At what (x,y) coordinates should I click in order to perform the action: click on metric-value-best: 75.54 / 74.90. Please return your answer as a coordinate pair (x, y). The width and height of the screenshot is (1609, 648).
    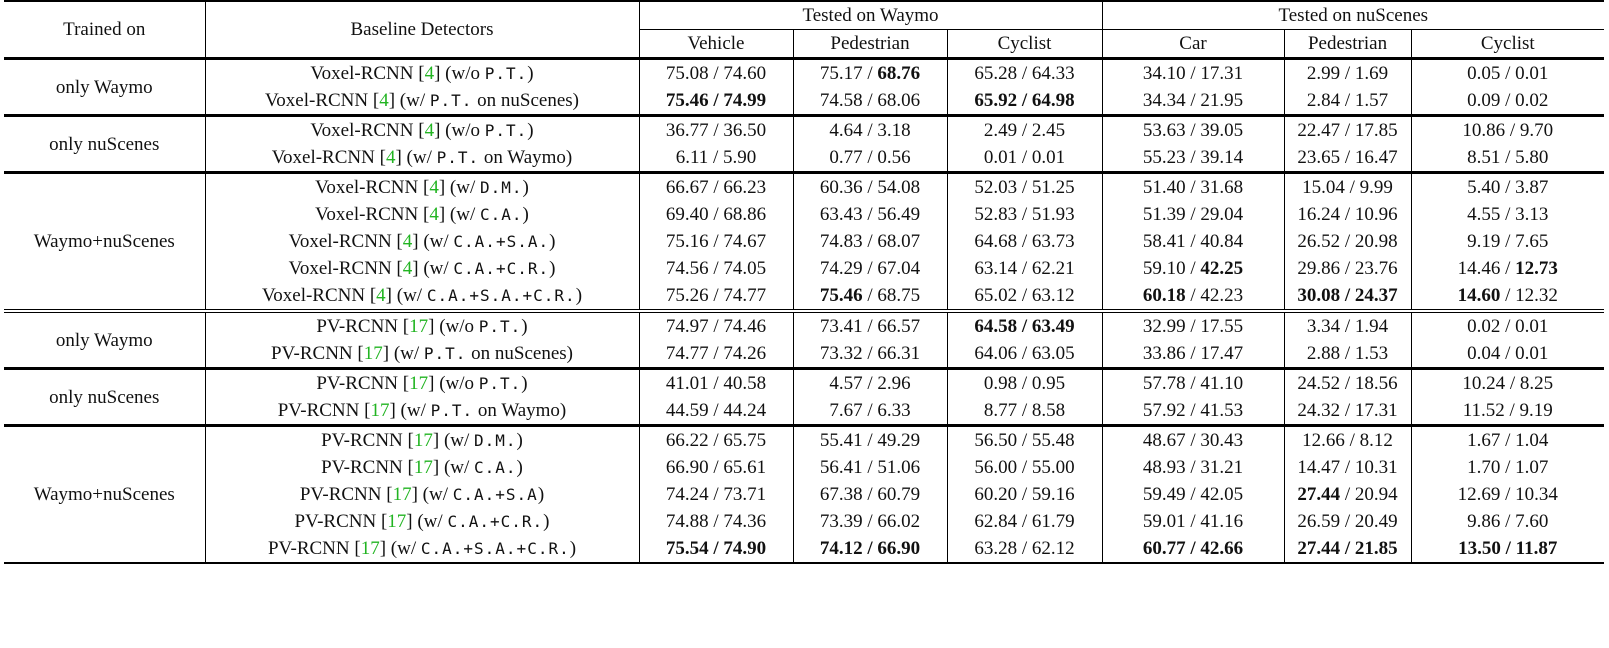
    Looking at the image, I should click on (716, 548).